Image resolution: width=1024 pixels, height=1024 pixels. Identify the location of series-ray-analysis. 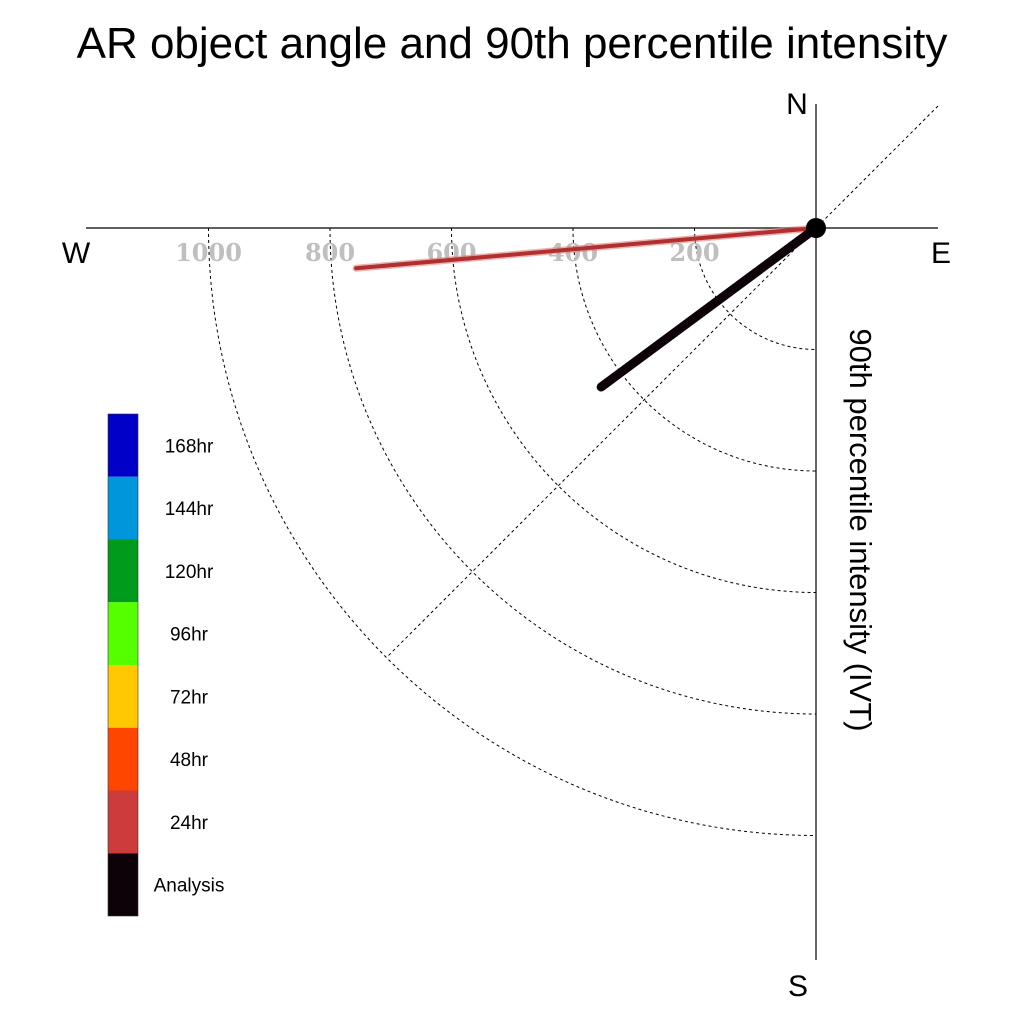
(708, 307).